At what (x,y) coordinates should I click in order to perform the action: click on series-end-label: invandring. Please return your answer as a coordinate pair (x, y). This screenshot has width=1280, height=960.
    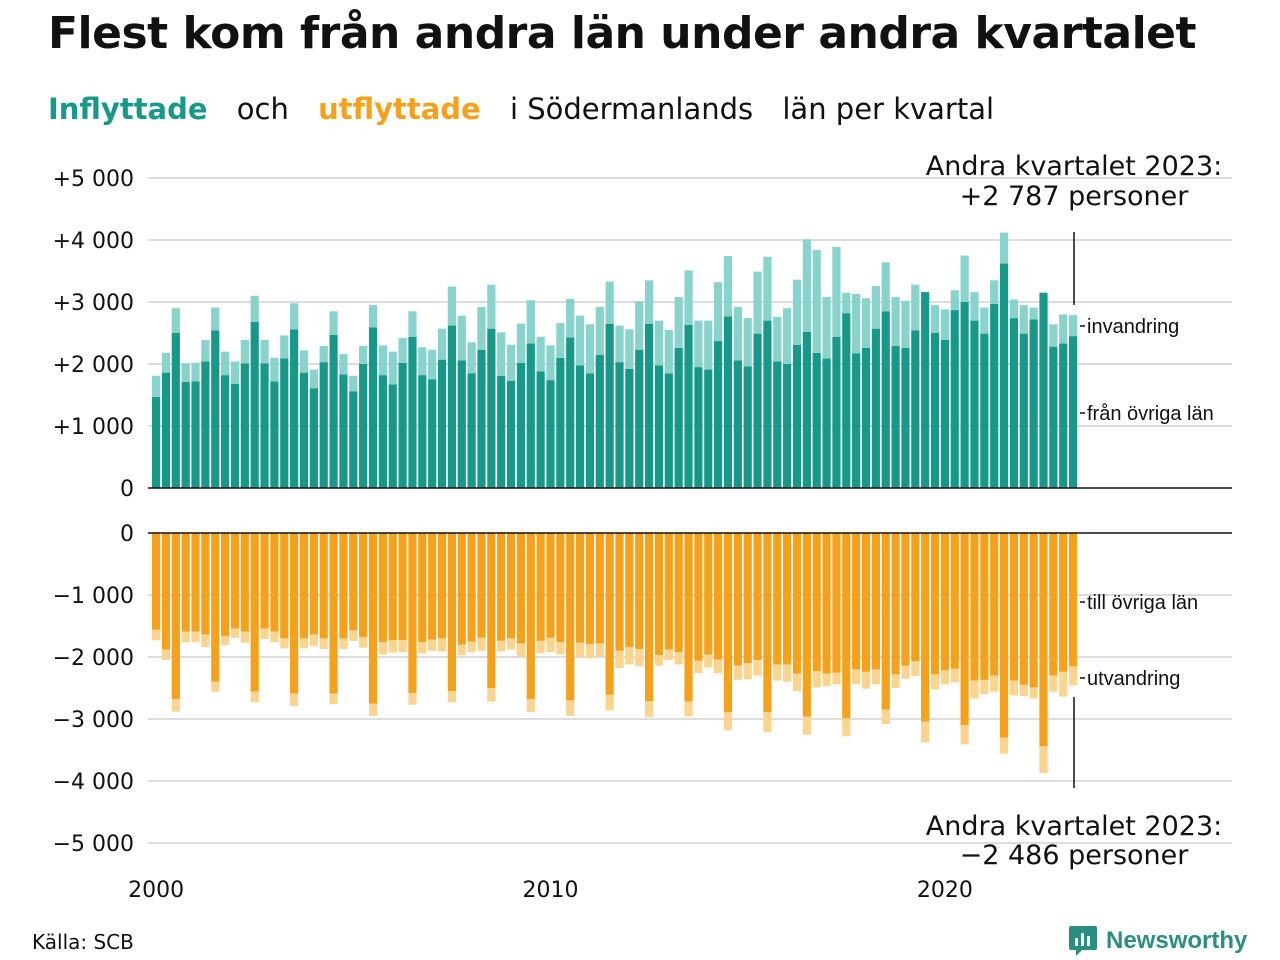
    Looking at the image, I should click on (1133, 327).